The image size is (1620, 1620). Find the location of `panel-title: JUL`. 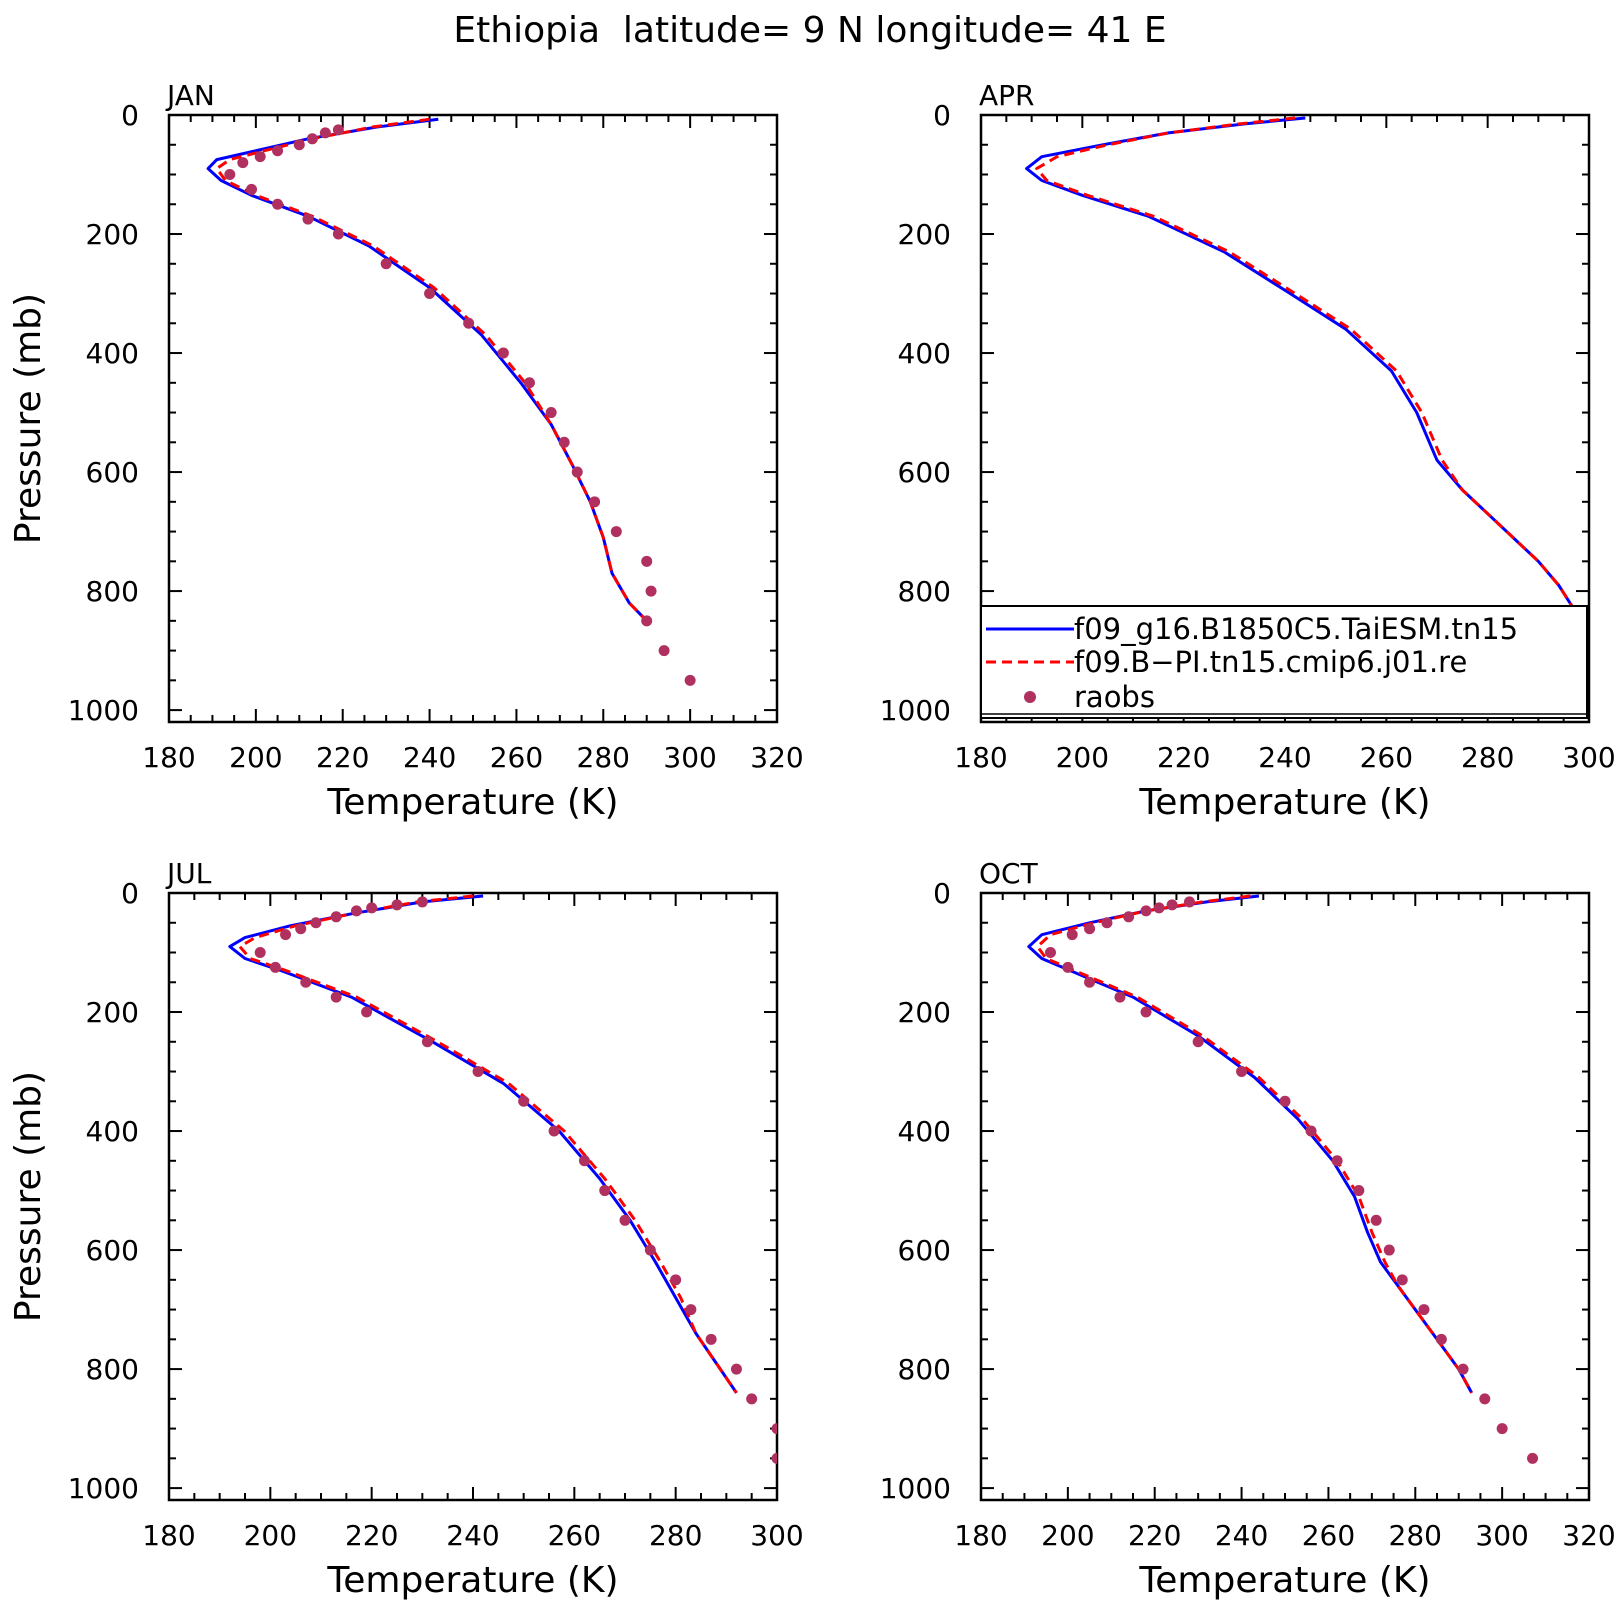

panel-title: JUL is located at coordinates (188, 873).